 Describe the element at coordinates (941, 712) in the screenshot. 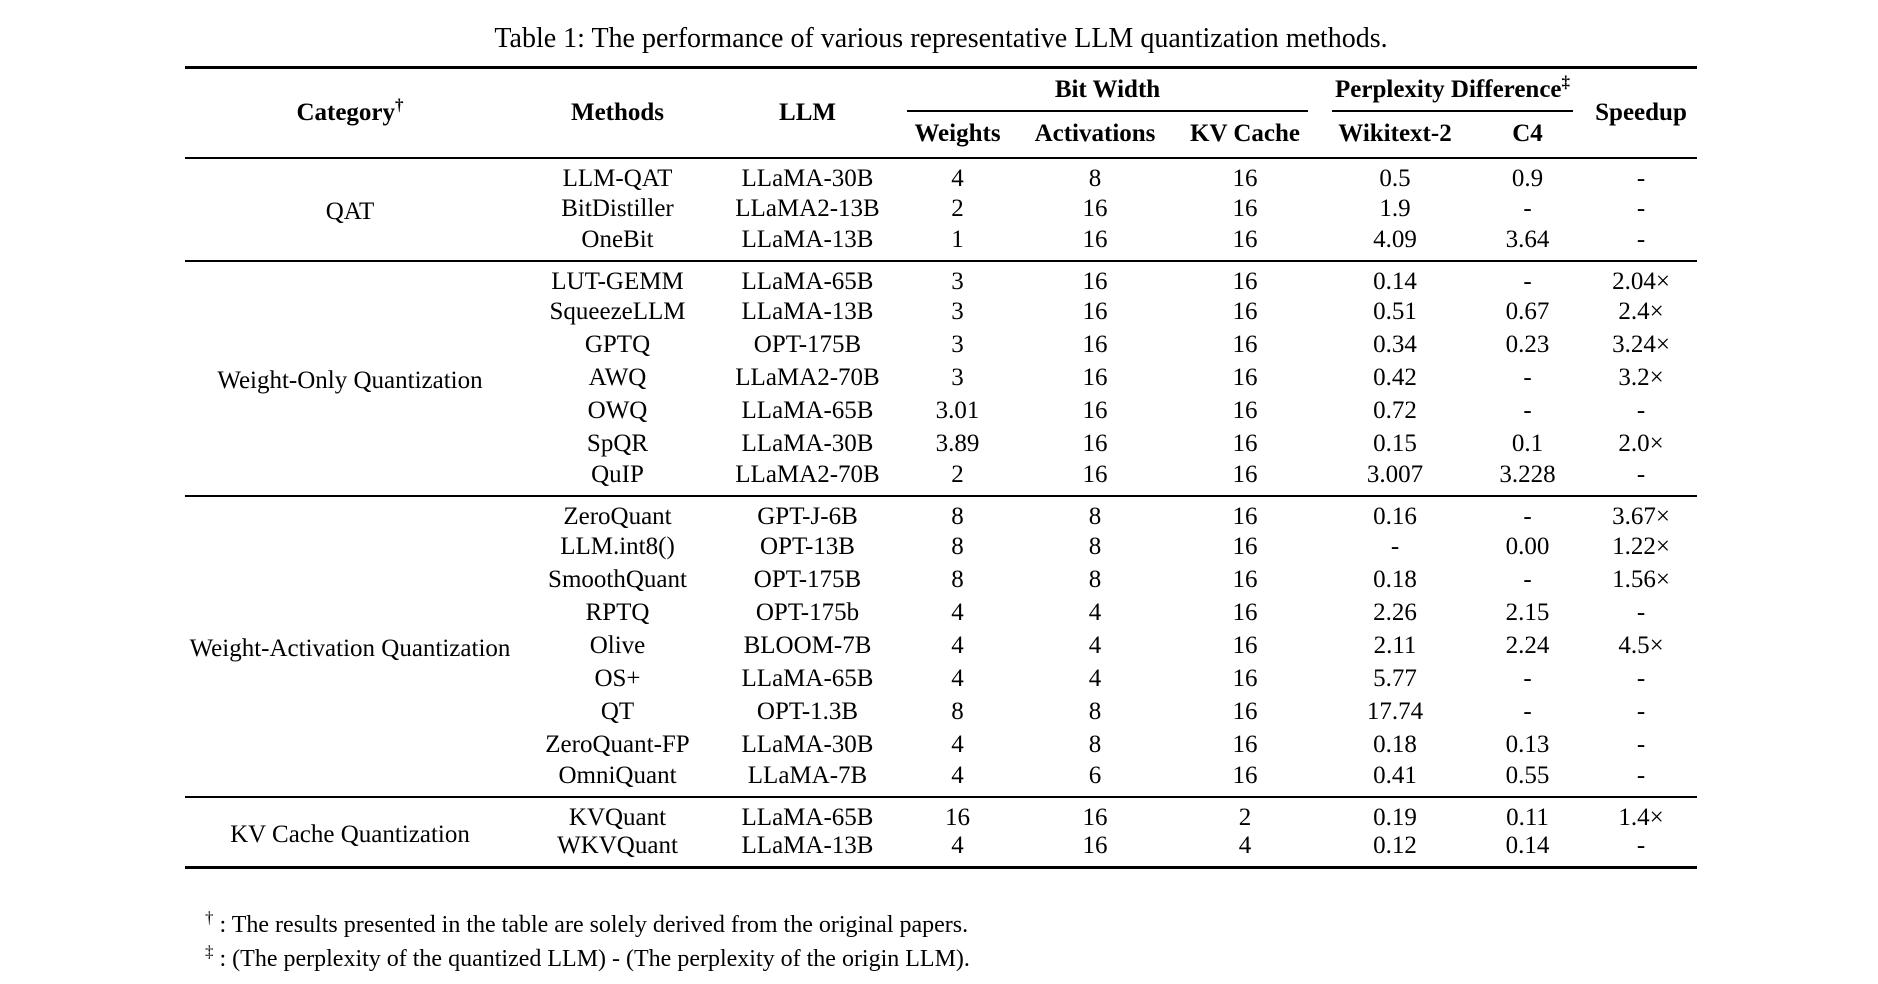

I see `table-row: QT OPT-1.3B 8 8 16 17.74 - -` at that location.